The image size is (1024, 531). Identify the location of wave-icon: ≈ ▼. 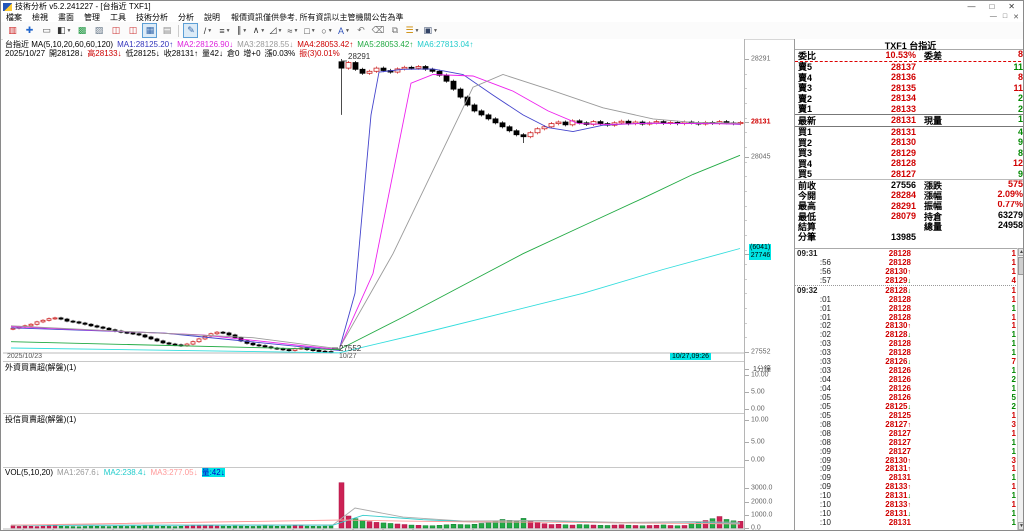
(293, 30).